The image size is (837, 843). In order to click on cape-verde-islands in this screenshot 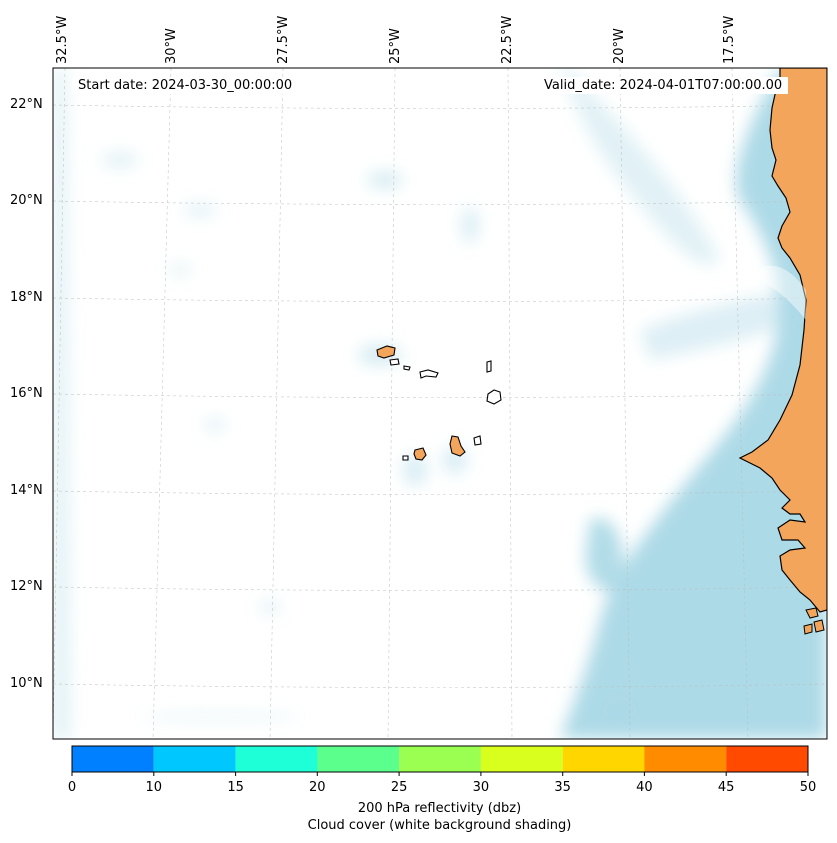, I will do `click(439, 403)`.